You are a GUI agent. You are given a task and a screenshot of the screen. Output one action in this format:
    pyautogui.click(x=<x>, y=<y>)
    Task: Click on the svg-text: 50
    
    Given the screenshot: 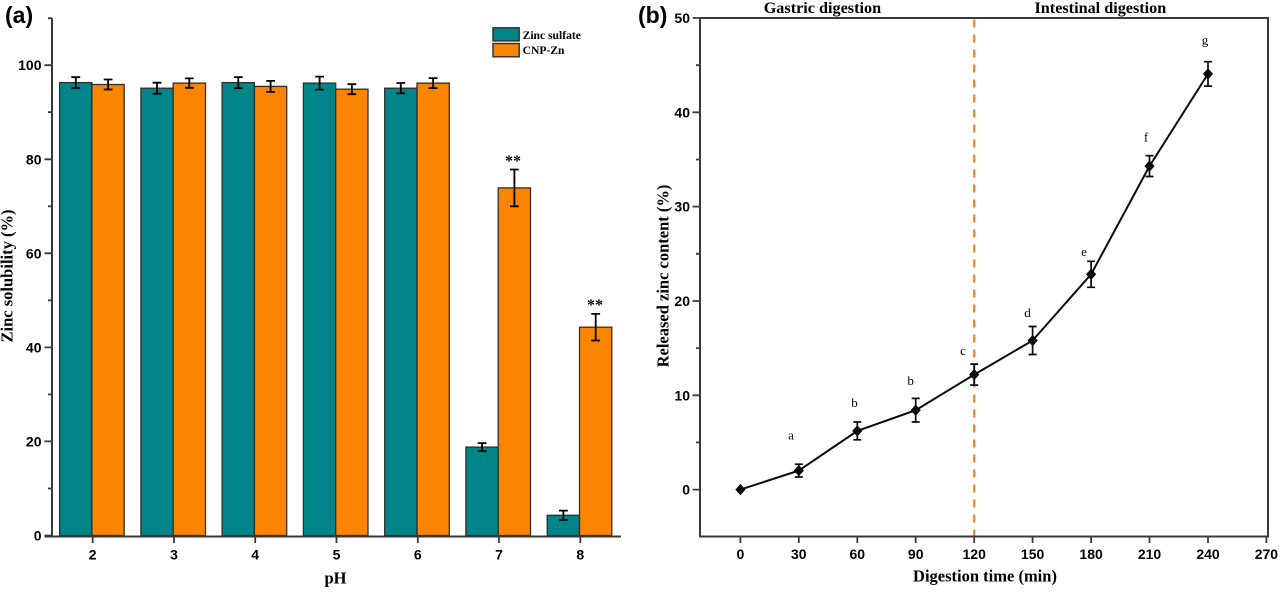 What is the action you would take?
    pyautogui.click(x=682, y=18)
    